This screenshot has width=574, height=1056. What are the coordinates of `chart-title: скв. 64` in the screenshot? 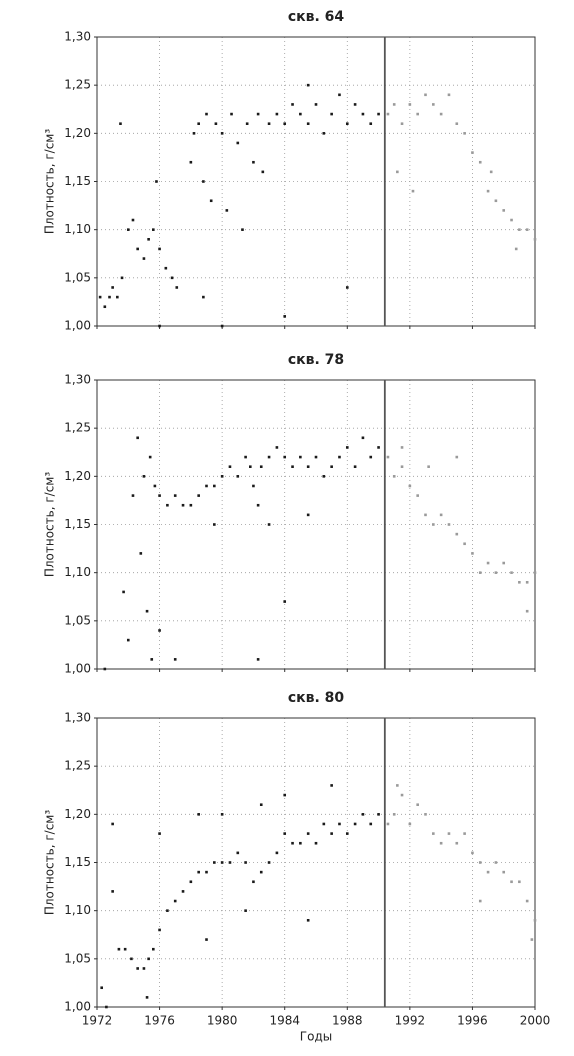 It's located at (316, 17).